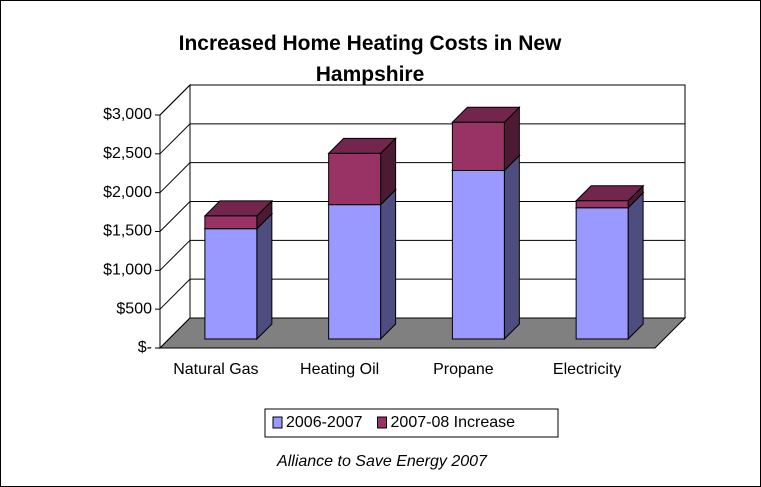  Describe the element at coordinates (324, 422) in the screenshot. I see `legend-label: 2006-2007` at that location.